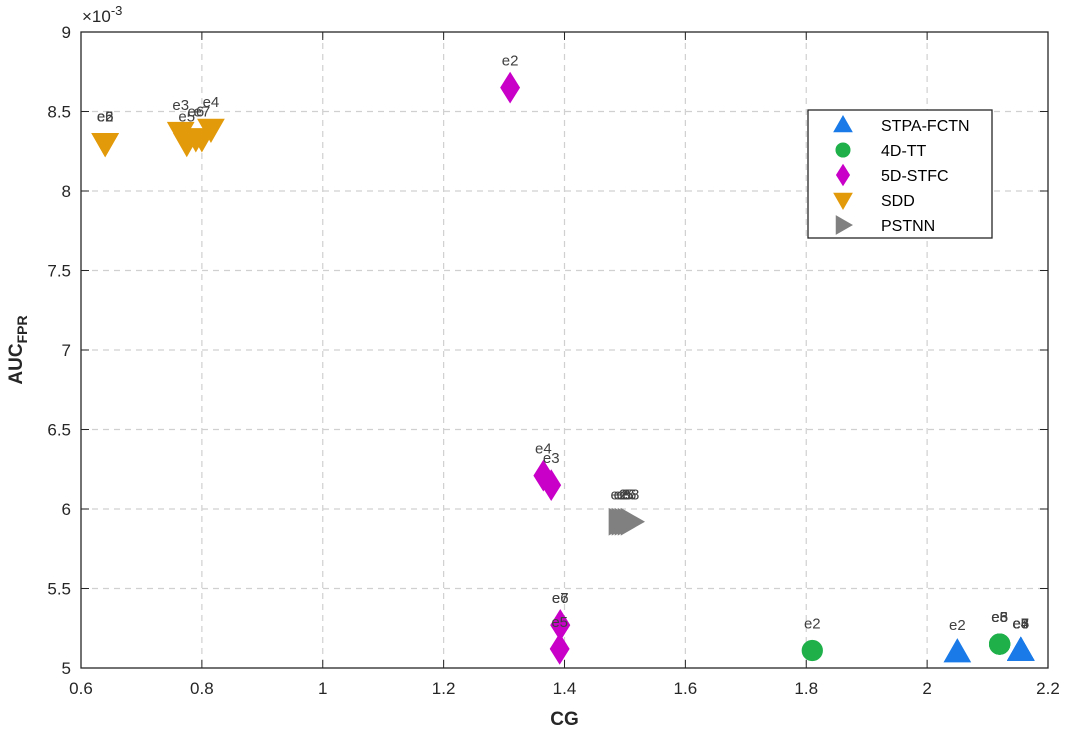 The height and width of the screenshot is (731, 1065). I want to click on y-tick-label: 7.5, so click(59, 271).